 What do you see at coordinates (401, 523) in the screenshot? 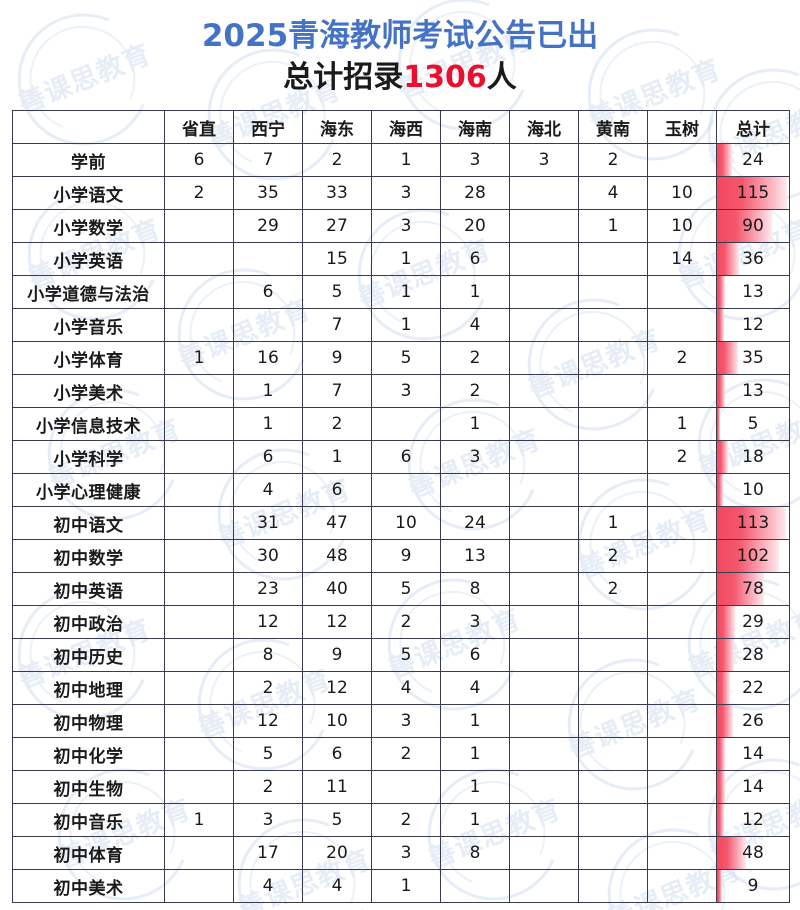
I see `table-row: 初中语文 31 47 10 24 1 113` at bounding box center [401, 523].